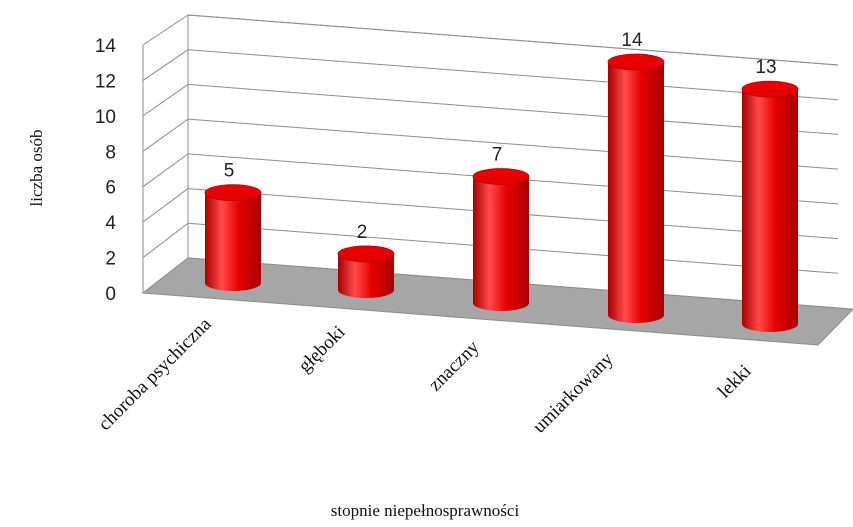 The width and height of the screenshot is (853, 527). What do you see at coordinates (105, 81) in the screenshot?
I see `y-tick-label: 12` at bounding box center [105, 81].